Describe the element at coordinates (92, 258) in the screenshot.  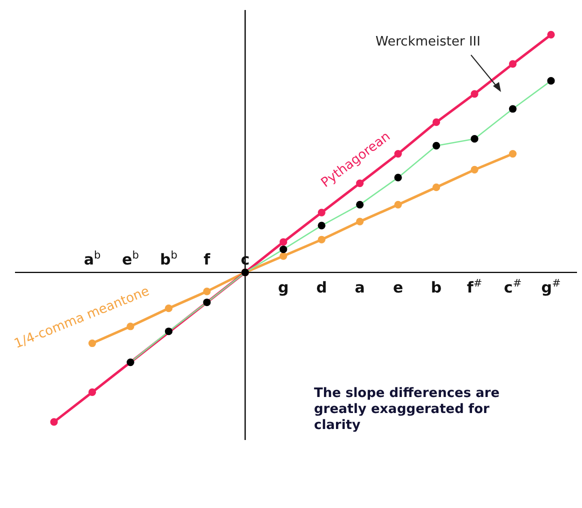
I see `x-tick-label: a$^{b}$` at that location.